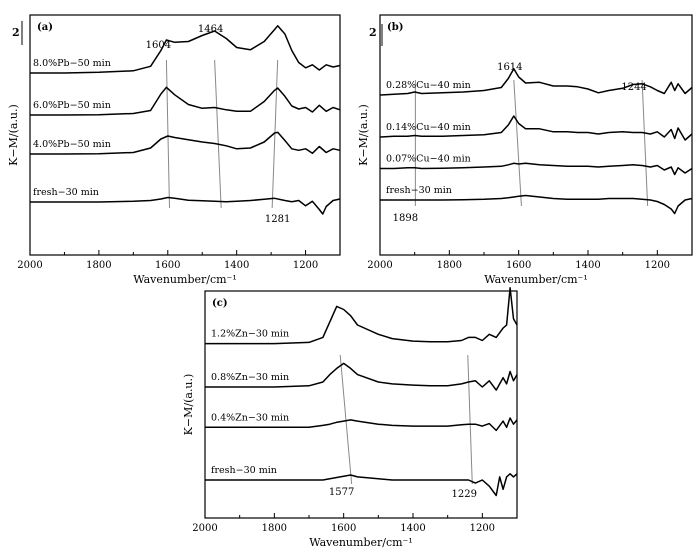 Image resolution: width=700 pixels, height=554 pixels. What do you see at coordinates (72, 144) in the screenshot?
I see `series-label: 4.0%Pb−50 min` at bounding box center [72, 144].